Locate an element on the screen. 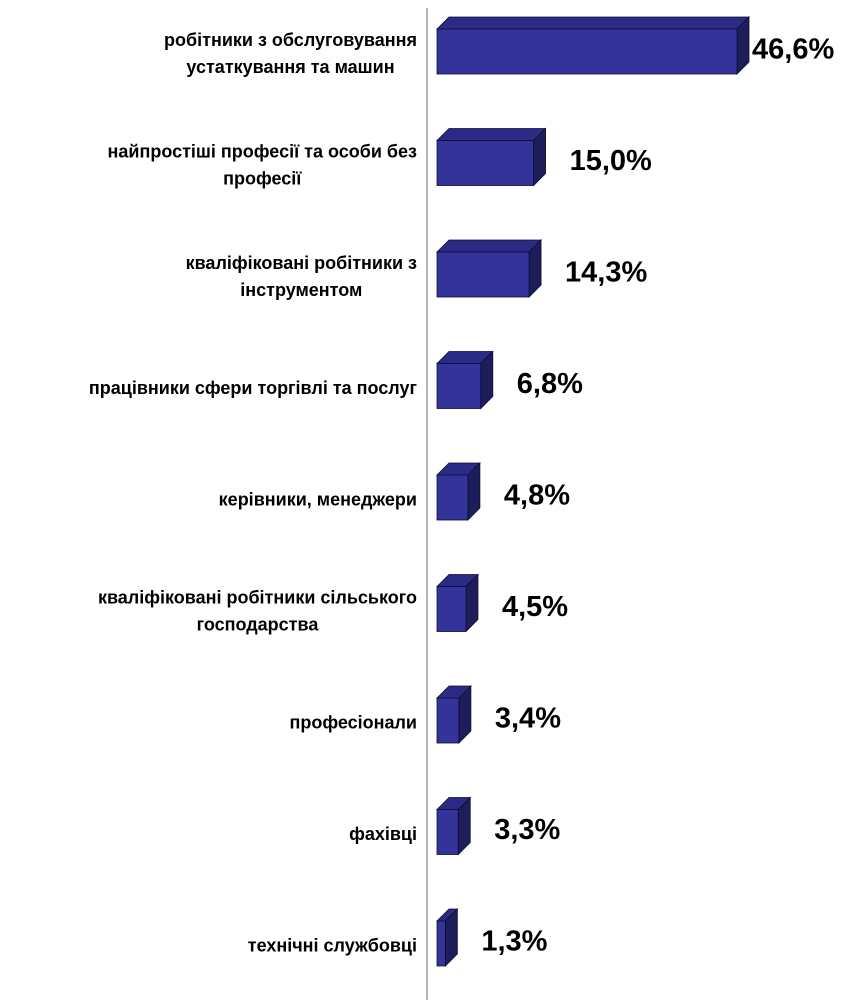 This screenshot has height=1000, width=852. category-label: кваліфіковані робітники з is located at coordinates (301, 263).